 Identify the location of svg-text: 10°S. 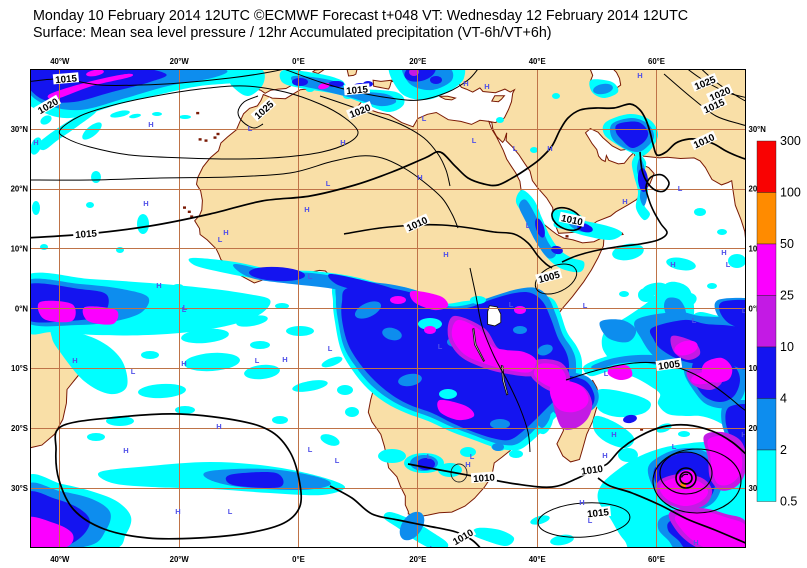
(19, 368).